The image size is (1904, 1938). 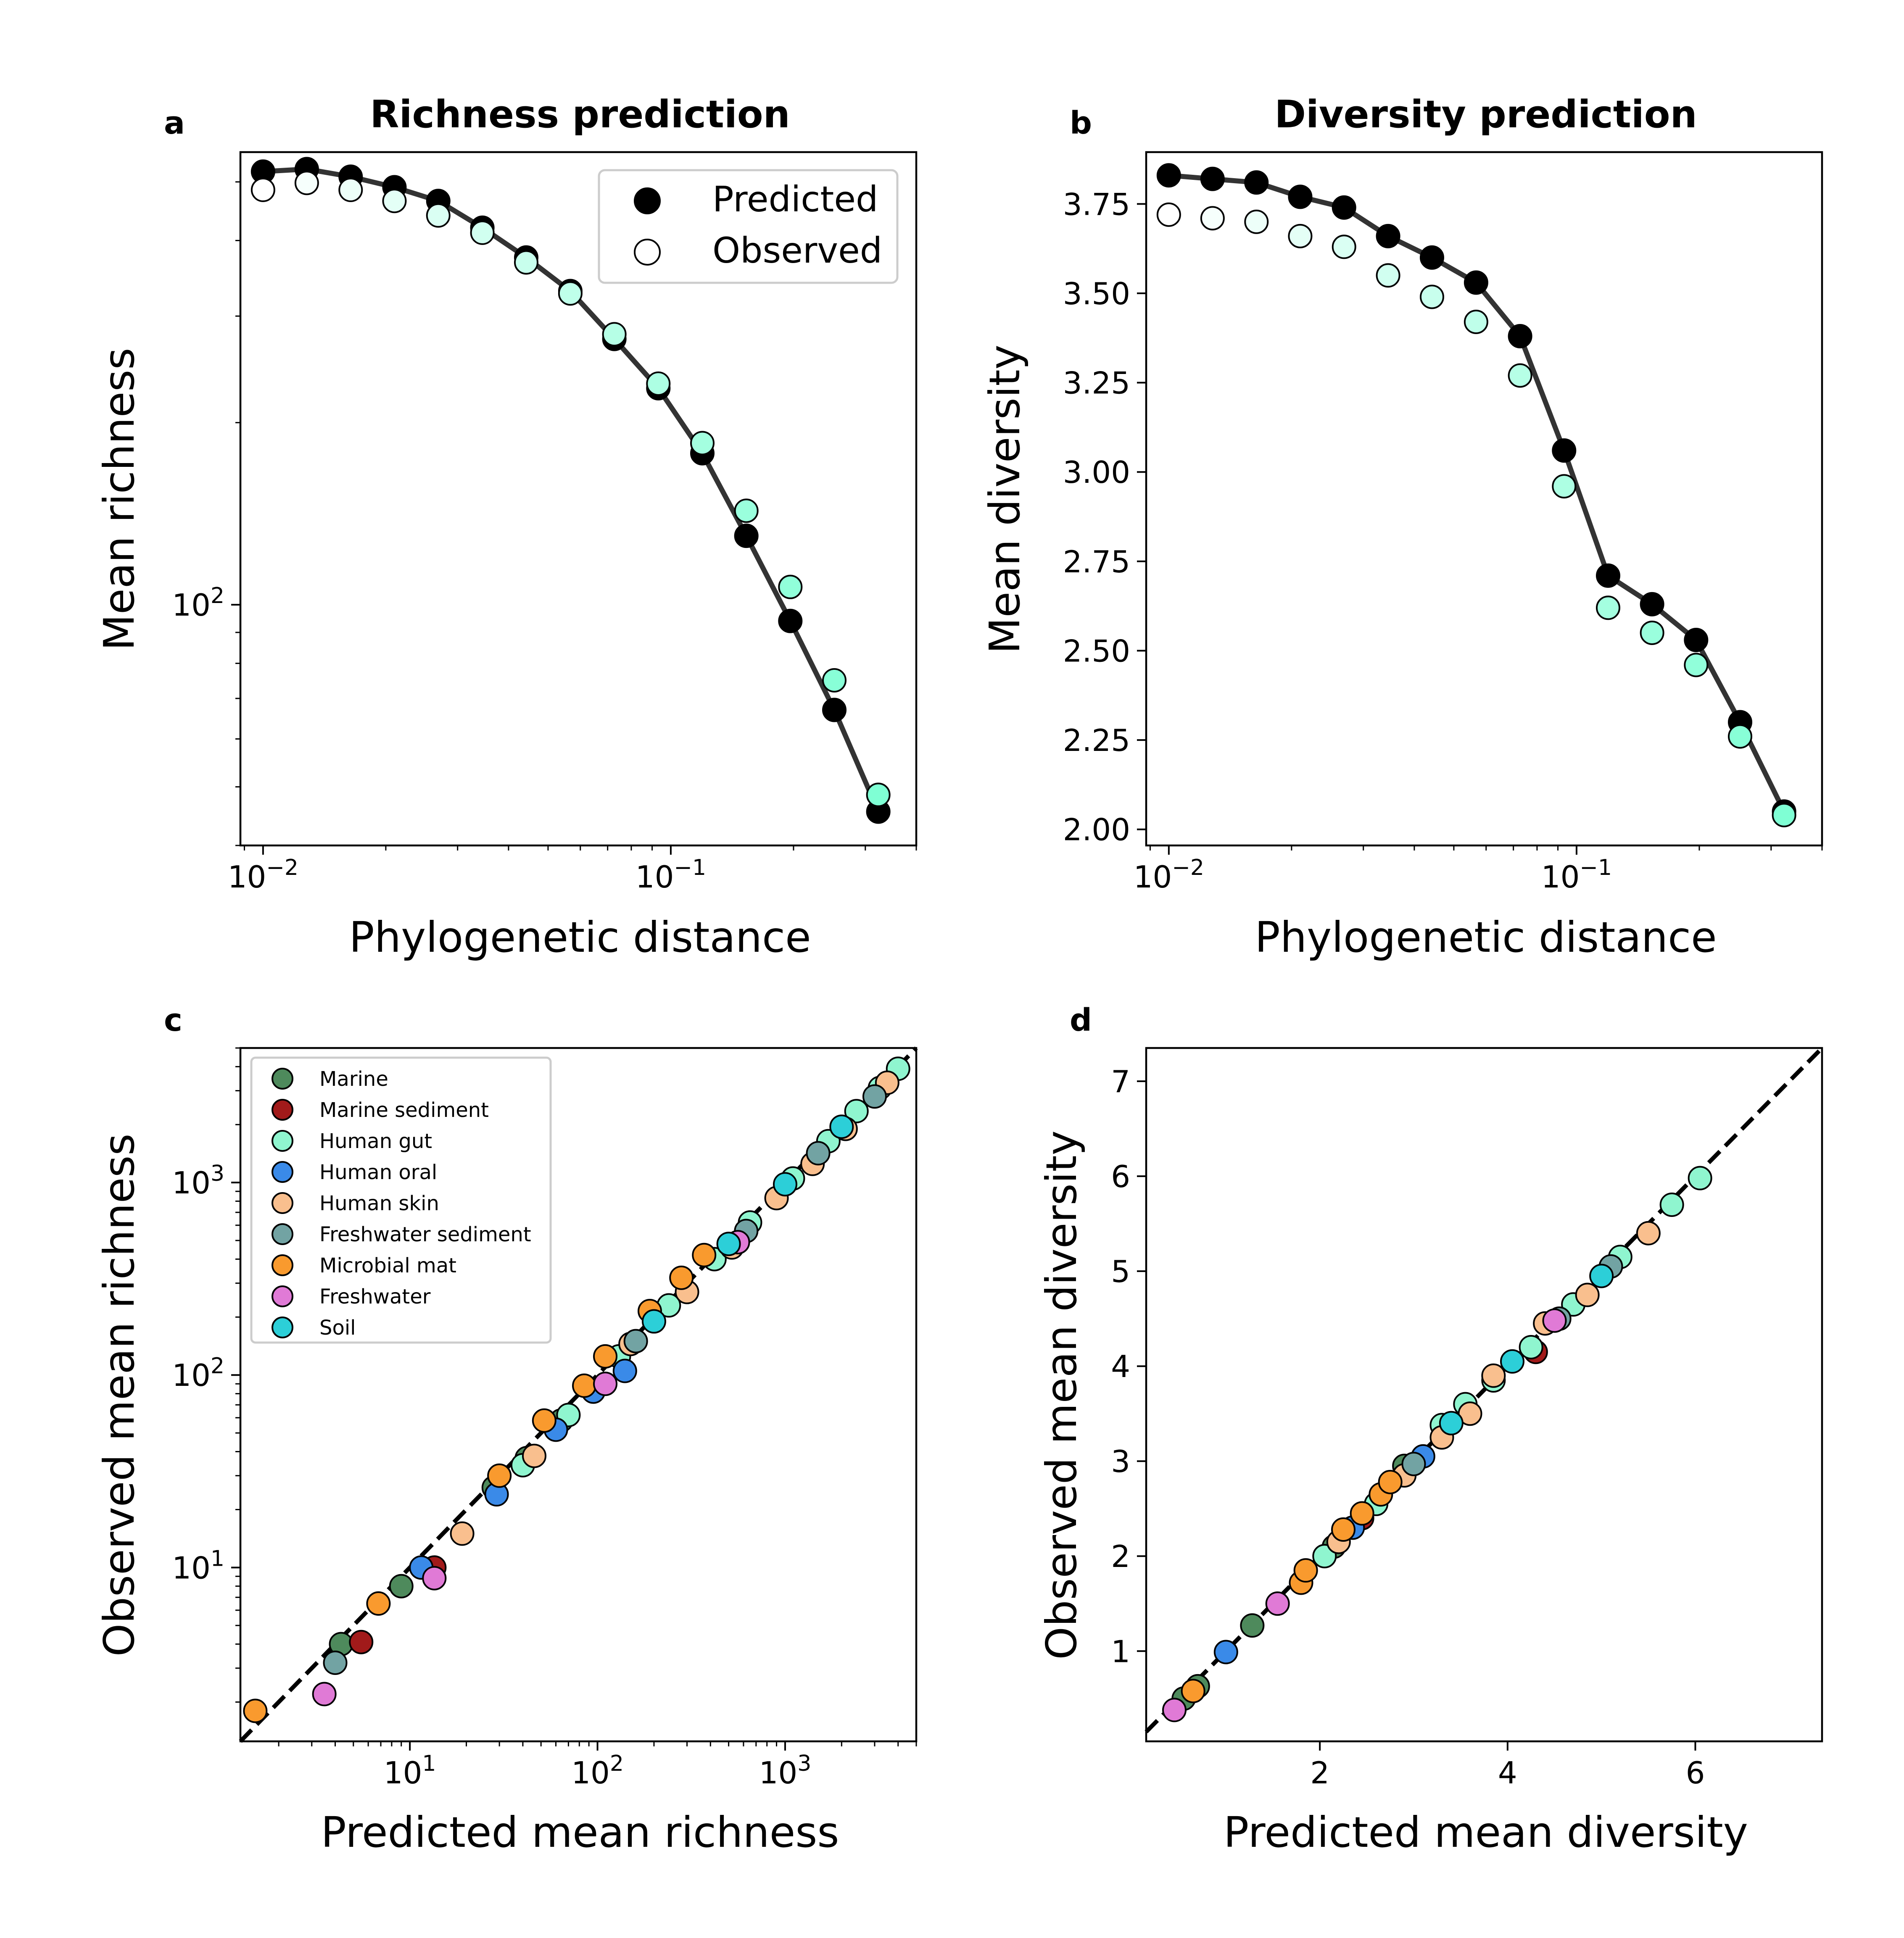 I want to click on y-tick-label: 7, so click(x=1120, y=1081).